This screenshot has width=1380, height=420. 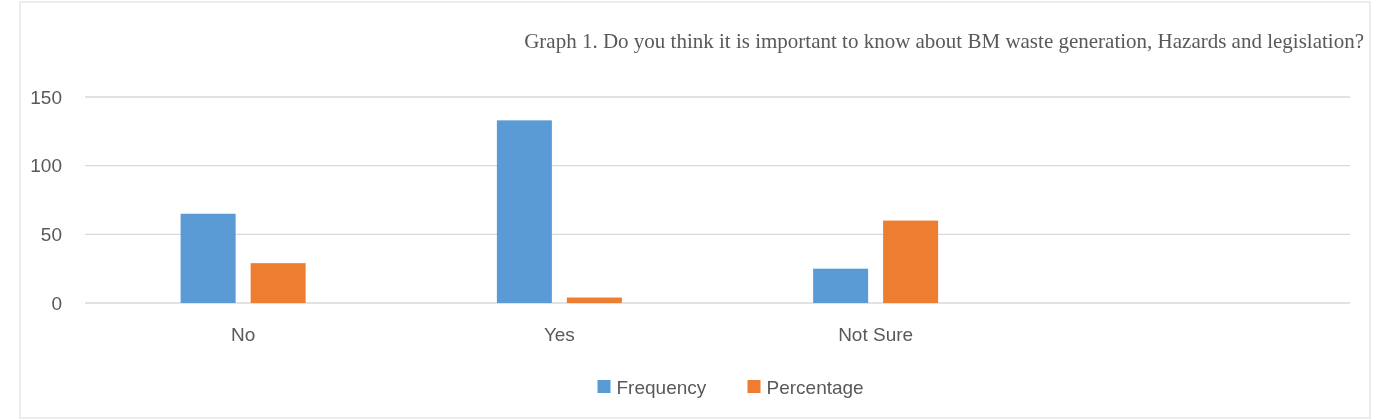 I want to click on y-tick-label: 100, so click(x=46, y=166).